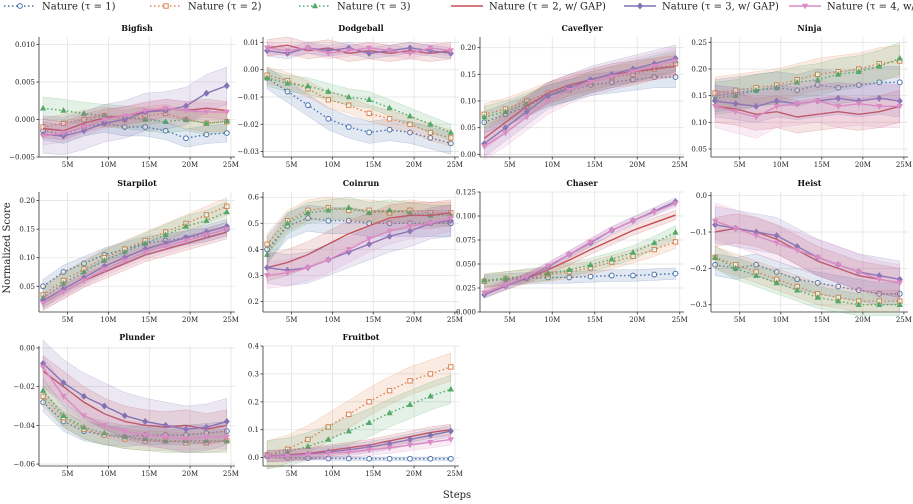 Image resolution: width=913 pixels, height=504 pixels. Describe the element at coordinates (468, 75) in the screenshot. I see `y-tick-label: 0.15` at that location.